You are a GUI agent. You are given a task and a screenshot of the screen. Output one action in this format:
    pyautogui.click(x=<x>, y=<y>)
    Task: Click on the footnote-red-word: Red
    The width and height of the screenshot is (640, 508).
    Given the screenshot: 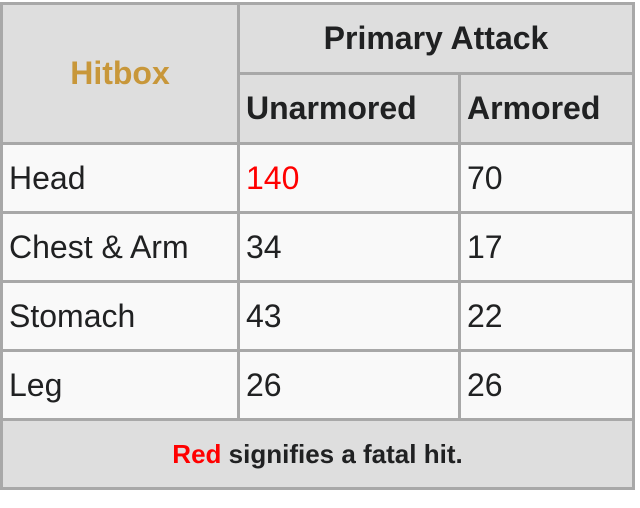 What is the action you would take?
    pyautogui.click(x=197, y=453)
    